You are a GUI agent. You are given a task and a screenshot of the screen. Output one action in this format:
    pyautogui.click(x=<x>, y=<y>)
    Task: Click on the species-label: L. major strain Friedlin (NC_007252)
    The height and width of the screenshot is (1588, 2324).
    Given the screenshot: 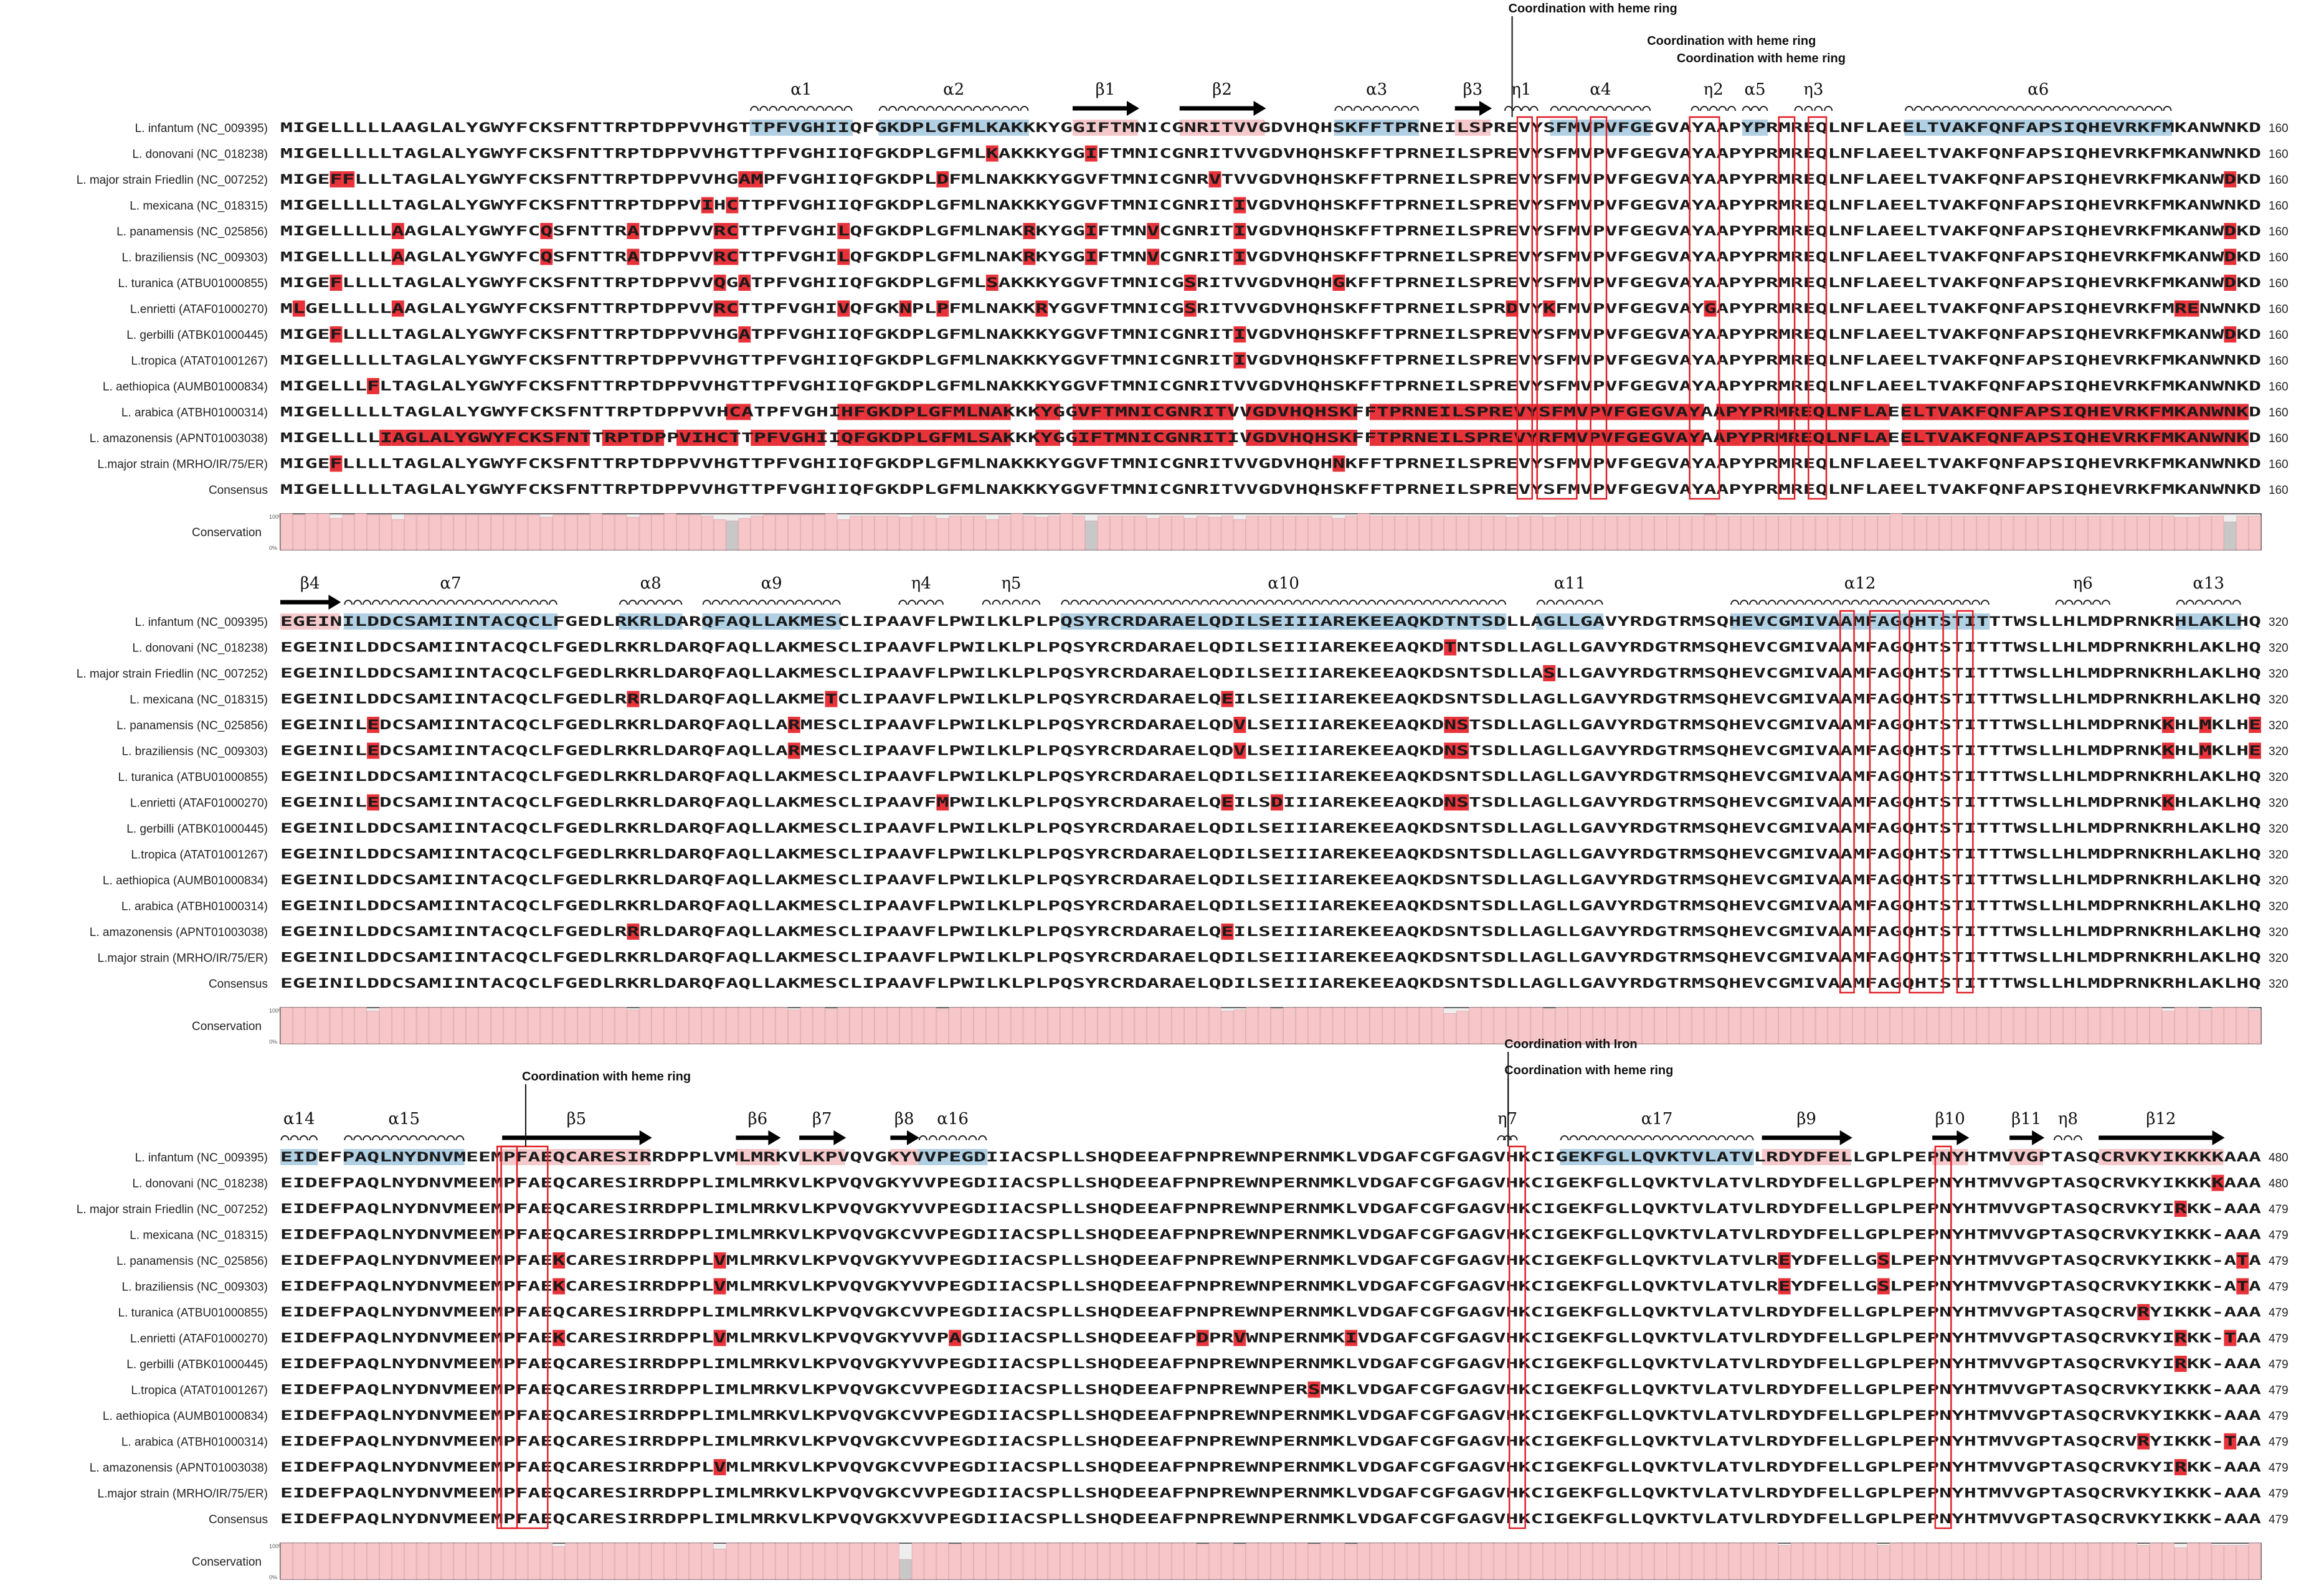 What is the action you would take?
    pyautogui.click(x=172, y=1209)
    